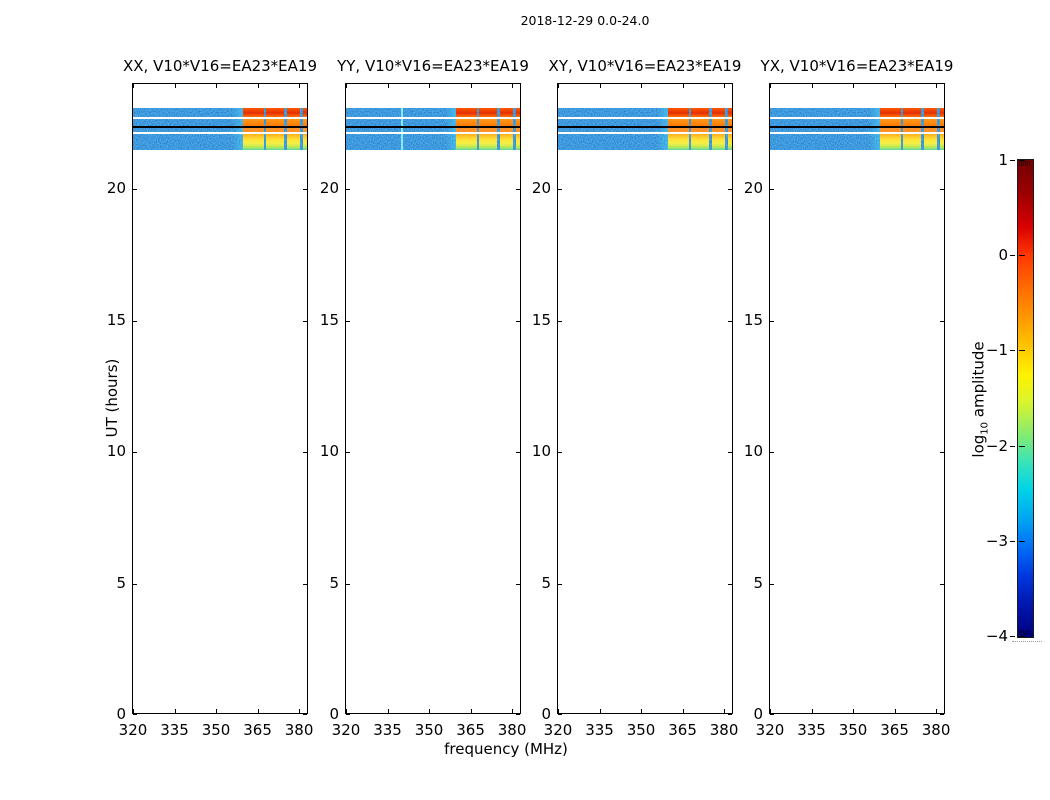  I want to click on plot-panel-xy, so click(645, 399).